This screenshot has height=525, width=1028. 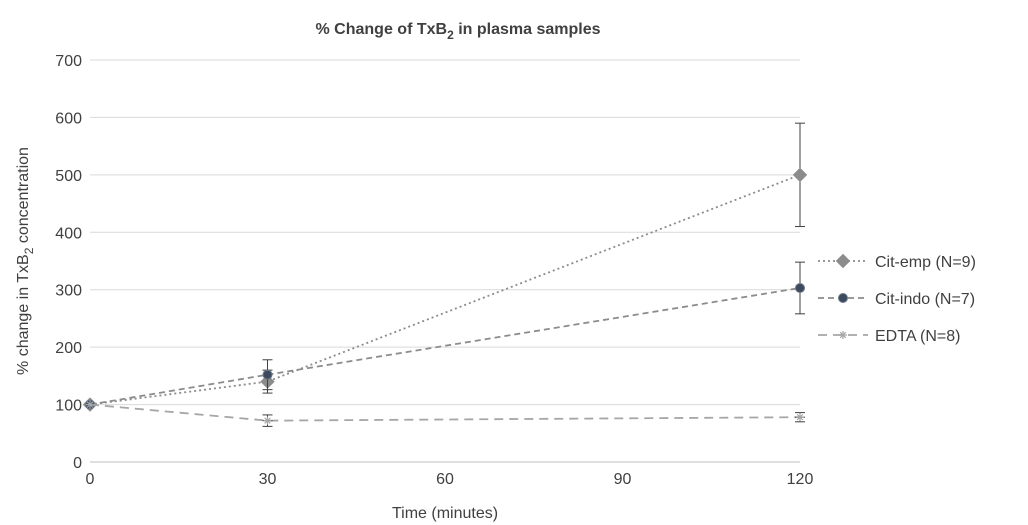 I want to click on chart-title: % Change of TxB2 in plasma samples, so click(x=458, y=31).